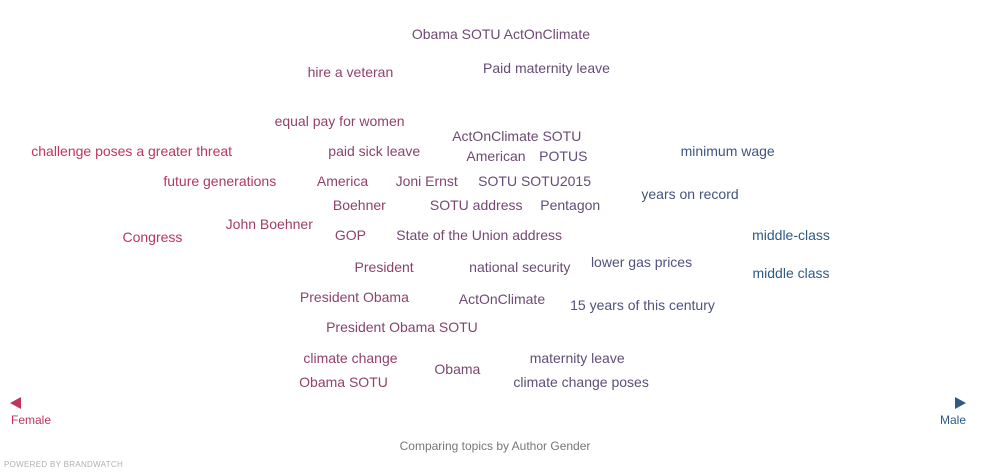 This screenshot has width=990, height=472. Describe the element at coordinates (517, 135) in the screenshot. I see `topic-label: ActOnClimate SOTU` at that location.